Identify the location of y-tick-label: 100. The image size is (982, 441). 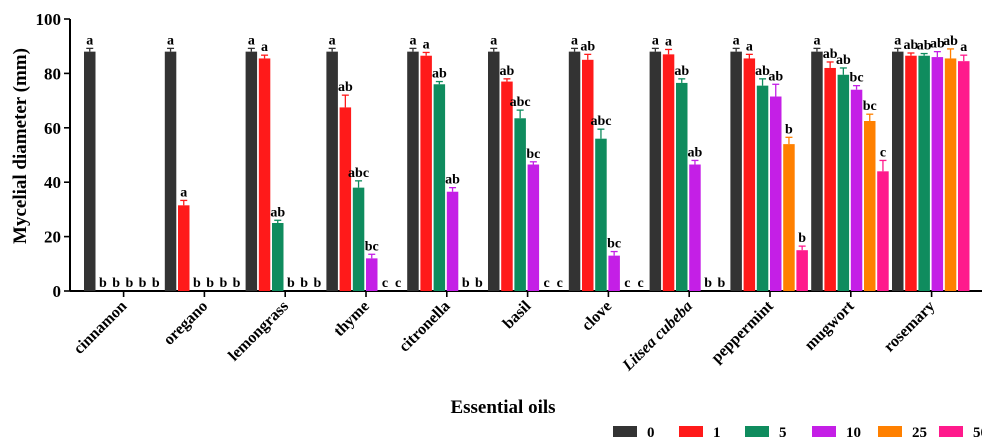
(49, 19).